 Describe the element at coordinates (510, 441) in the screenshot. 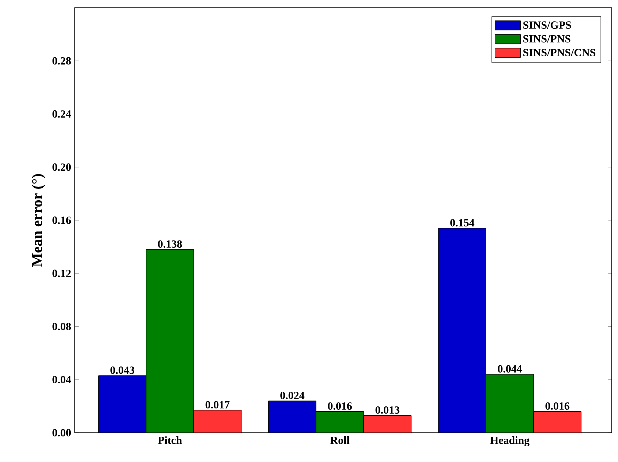

I see `x-tick-label: Heading` at that location.